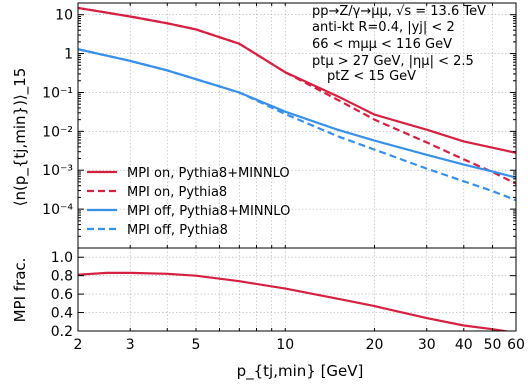 This screenshot has height=386, width=528. I want to click on x-tick-label: 50, so click(493, 345).